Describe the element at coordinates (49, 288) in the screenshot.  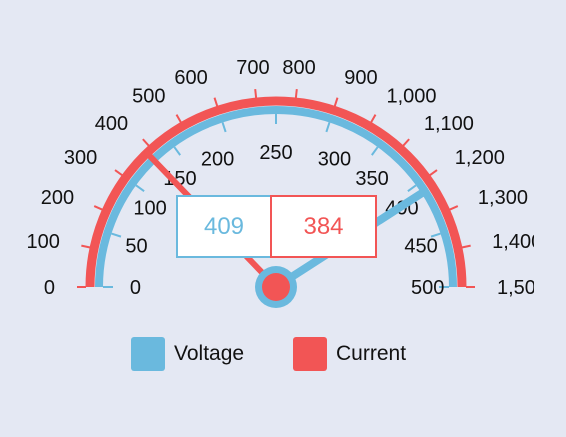
I see `current-tick-label: 0` at that location.